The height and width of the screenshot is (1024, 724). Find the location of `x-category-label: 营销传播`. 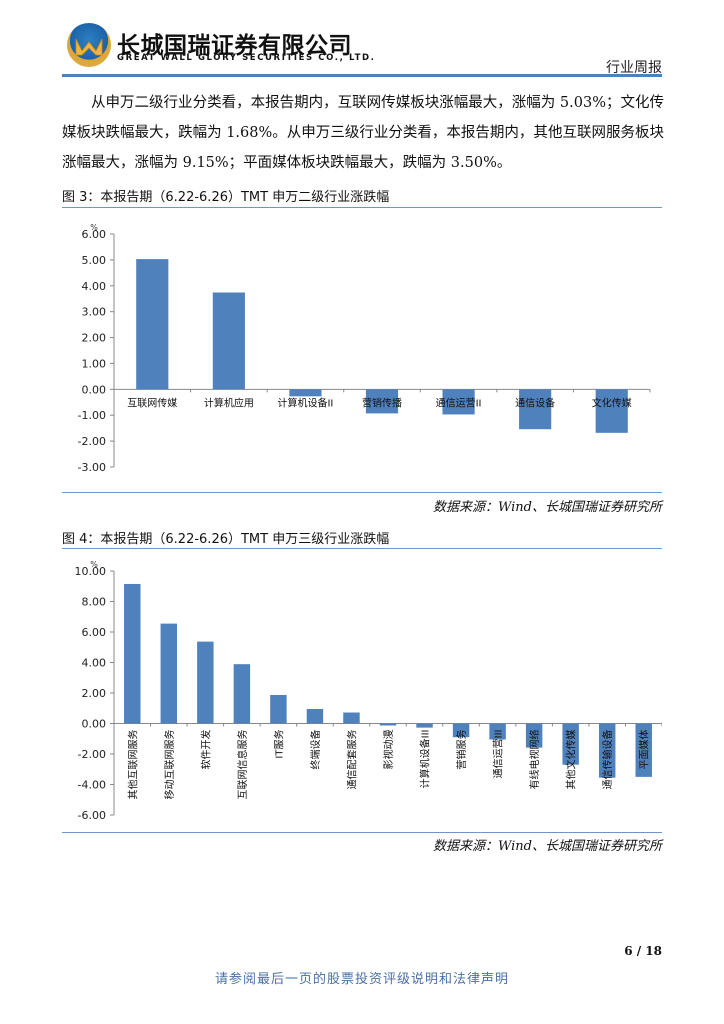

x-category-label: 营销传播 is located at coordinates (382, 402).